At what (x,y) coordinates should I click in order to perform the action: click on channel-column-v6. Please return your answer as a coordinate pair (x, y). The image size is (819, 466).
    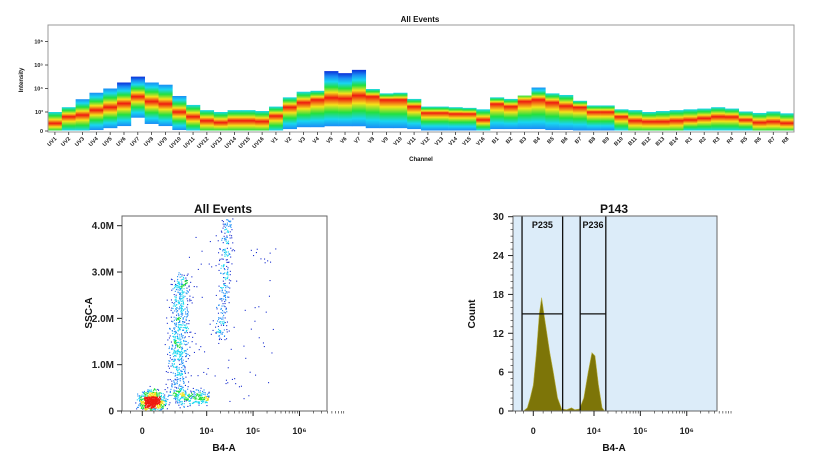
    Looking at the image, I should click on (345, 100).